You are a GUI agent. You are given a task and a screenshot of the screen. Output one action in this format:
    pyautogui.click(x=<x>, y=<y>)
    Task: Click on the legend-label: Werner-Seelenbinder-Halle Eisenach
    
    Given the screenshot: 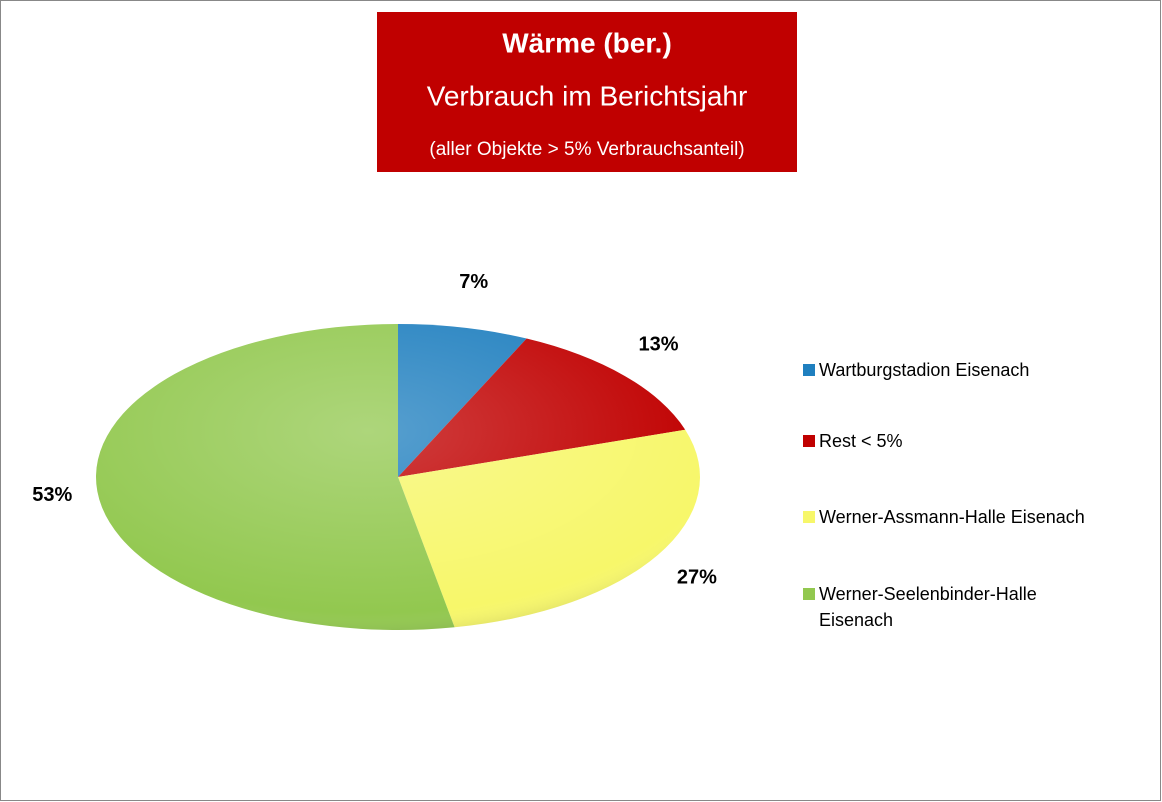 What is the action you would take?
    pyautogui.click(x=928, y=607)
    